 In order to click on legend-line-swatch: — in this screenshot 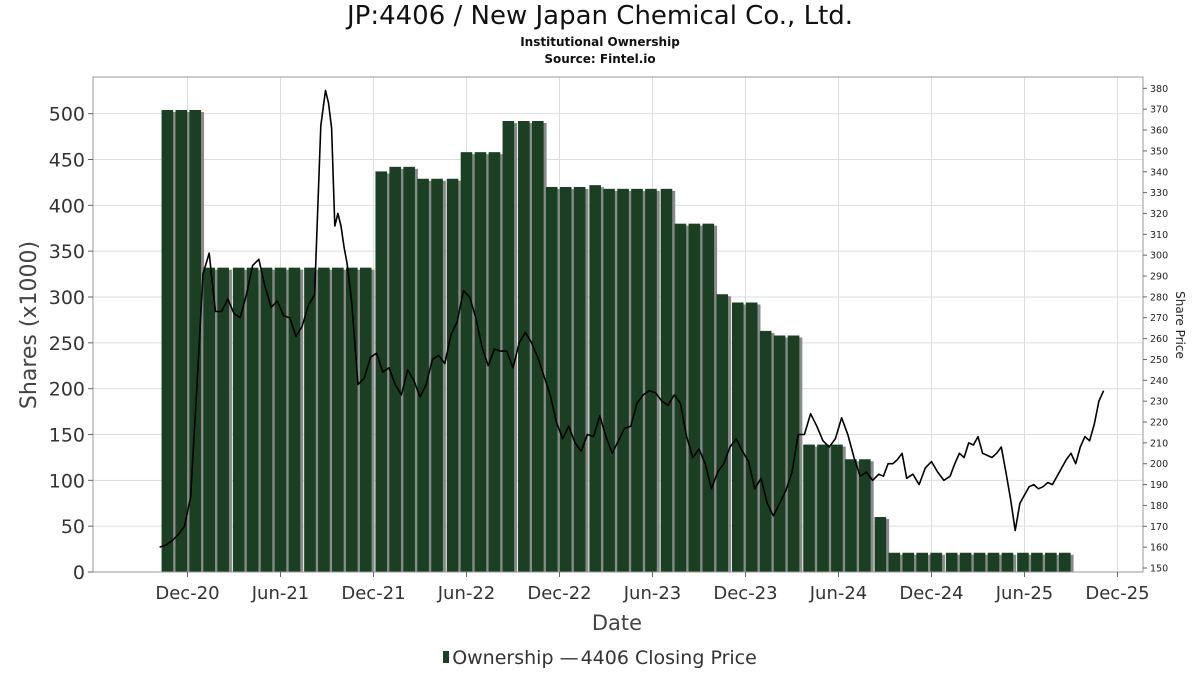, I will do `click(569, 658)`.